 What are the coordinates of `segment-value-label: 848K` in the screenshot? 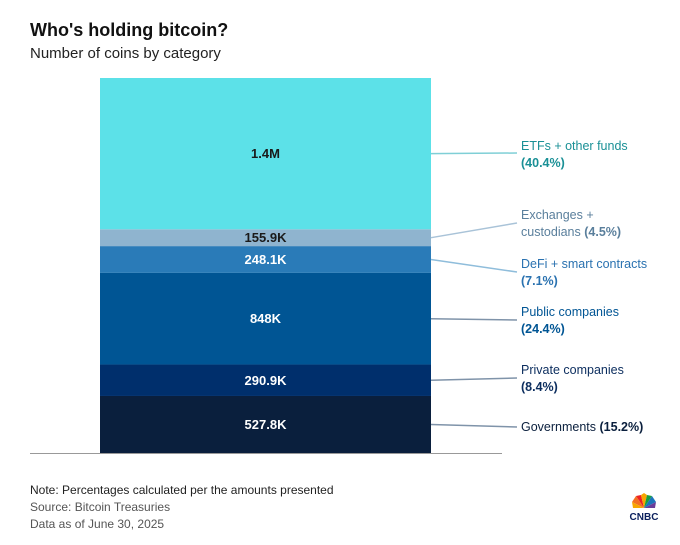 It's located at (266, 318).